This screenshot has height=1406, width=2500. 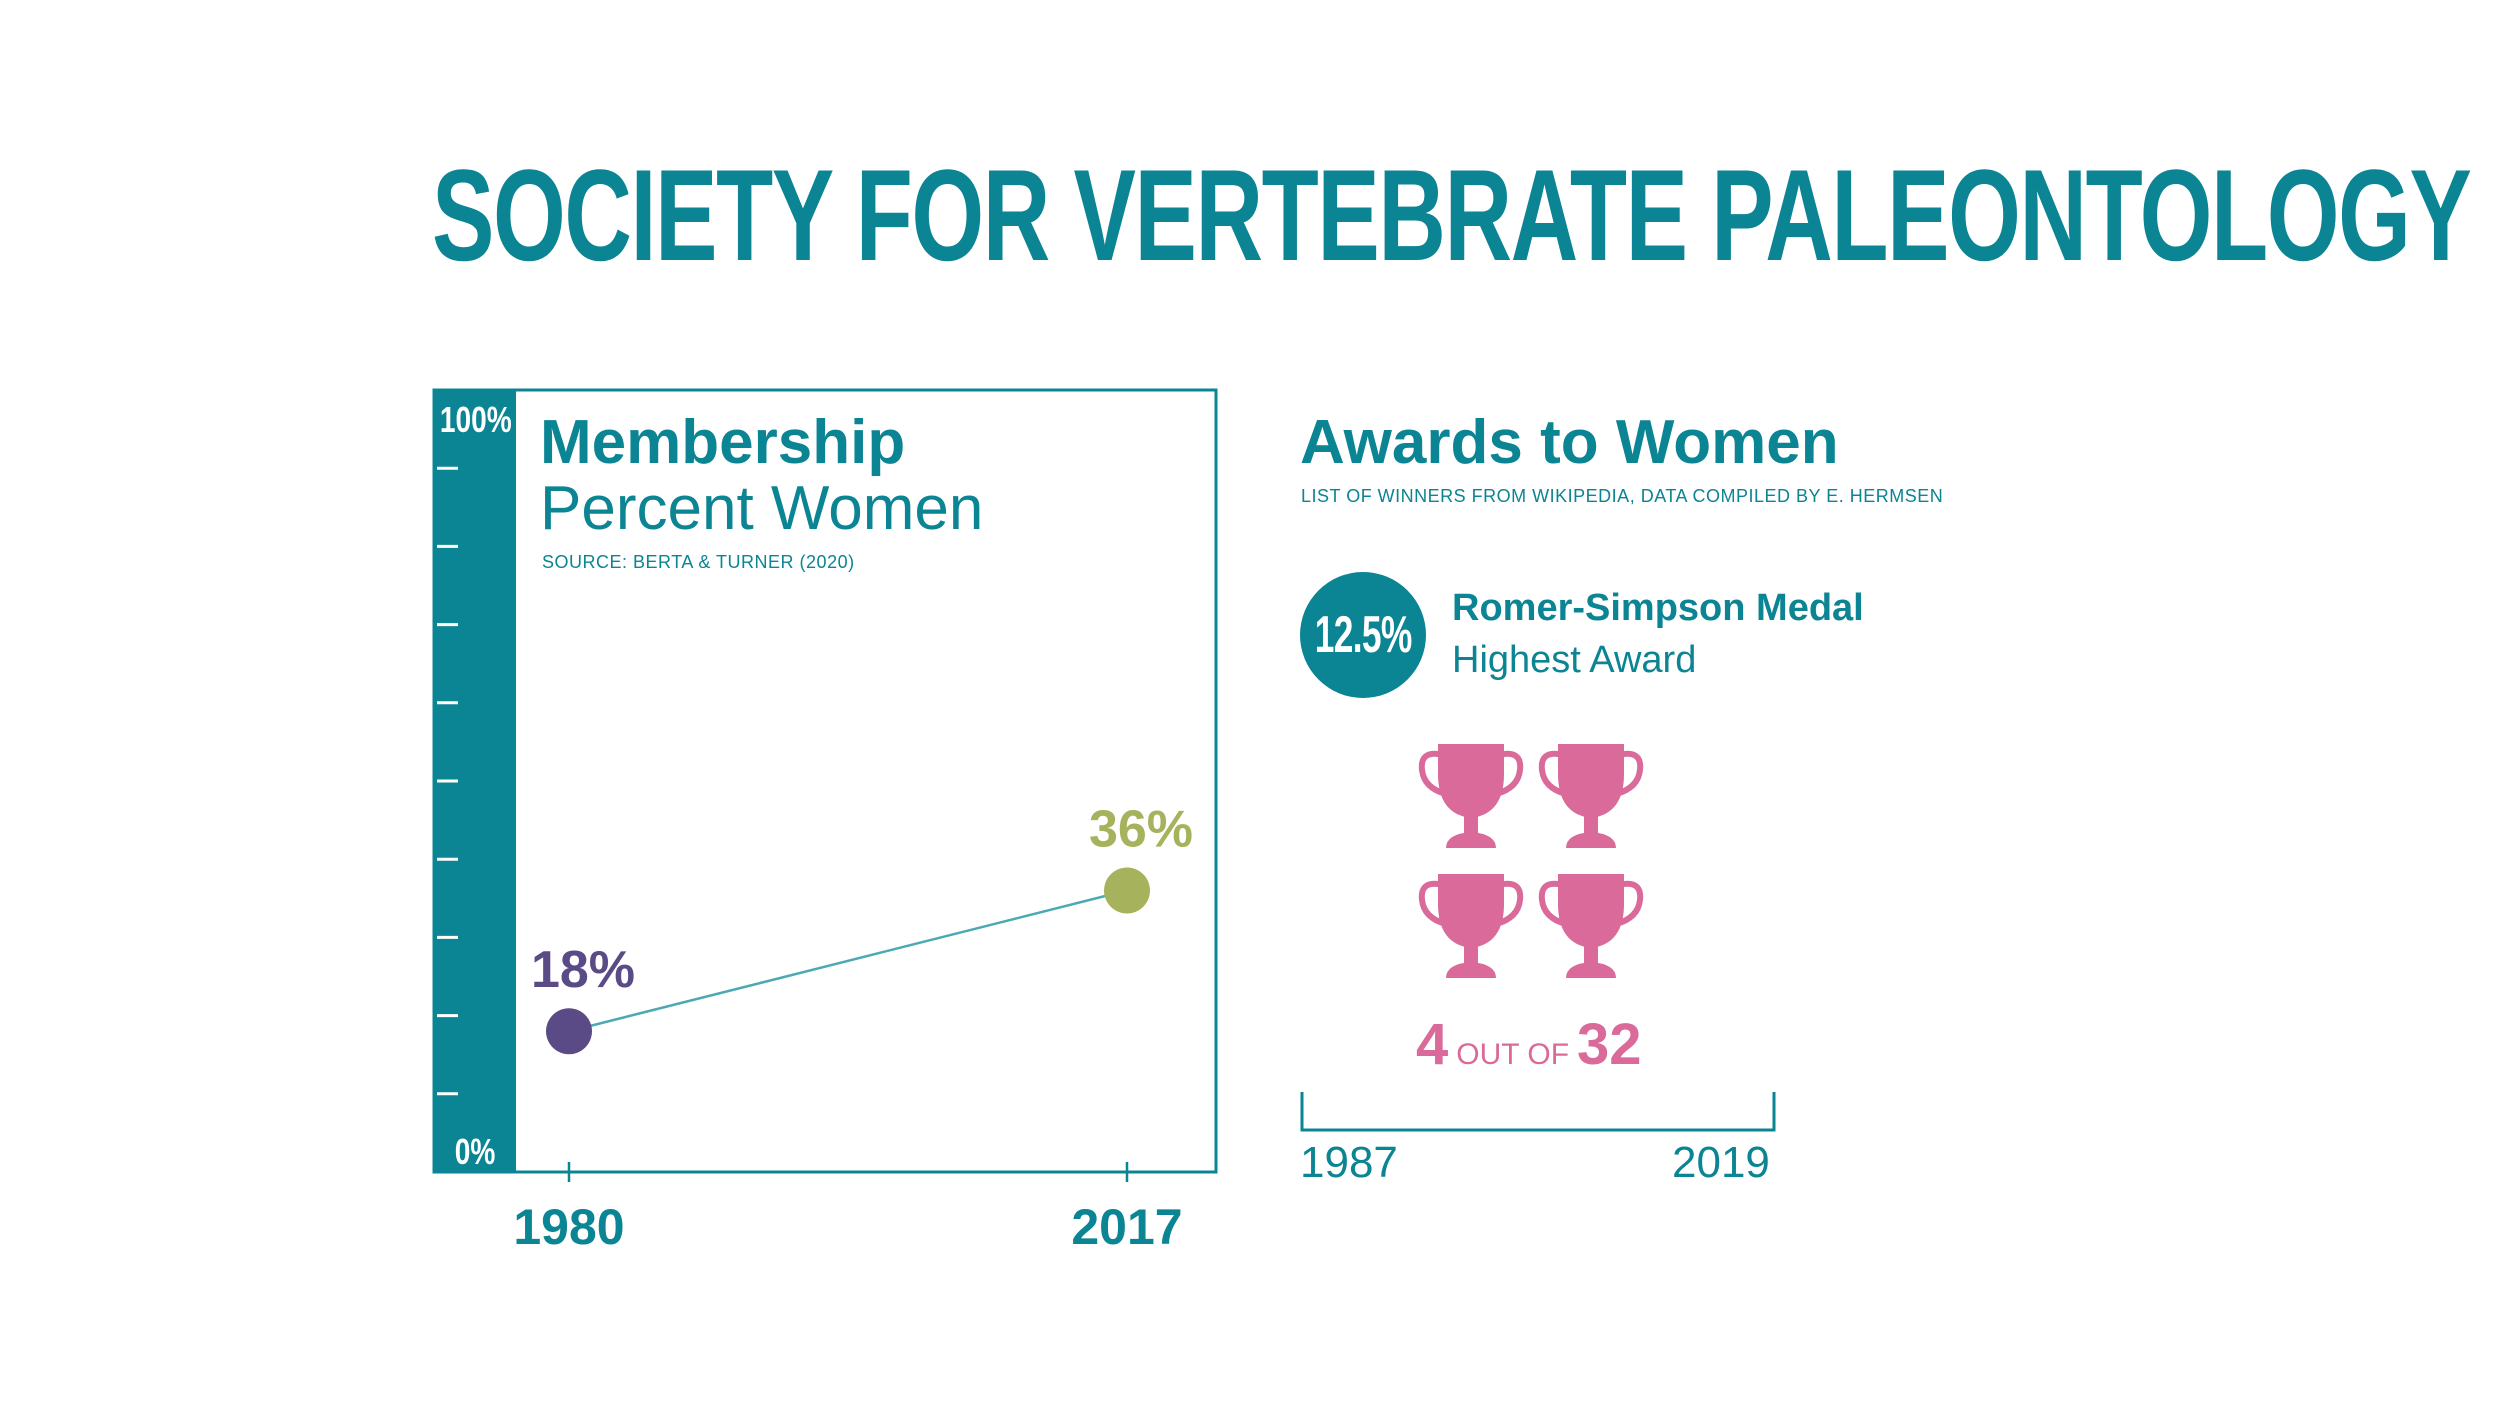 What do you see at coordinates (569, 1031) in the screenshot?
I see `data-point-1980` at bounding box center [569, 1031].